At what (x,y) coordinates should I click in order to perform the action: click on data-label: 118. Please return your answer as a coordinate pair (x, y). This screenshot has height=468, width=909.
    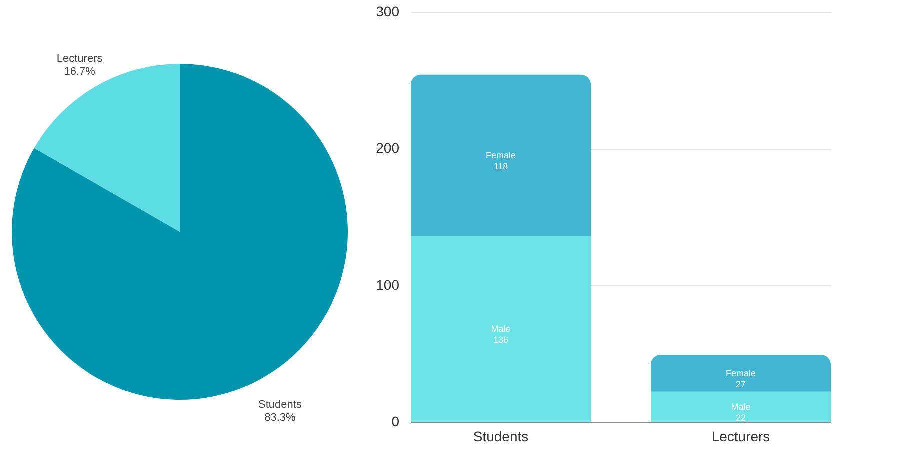
    Looking at the image, I should click on (501, 167).